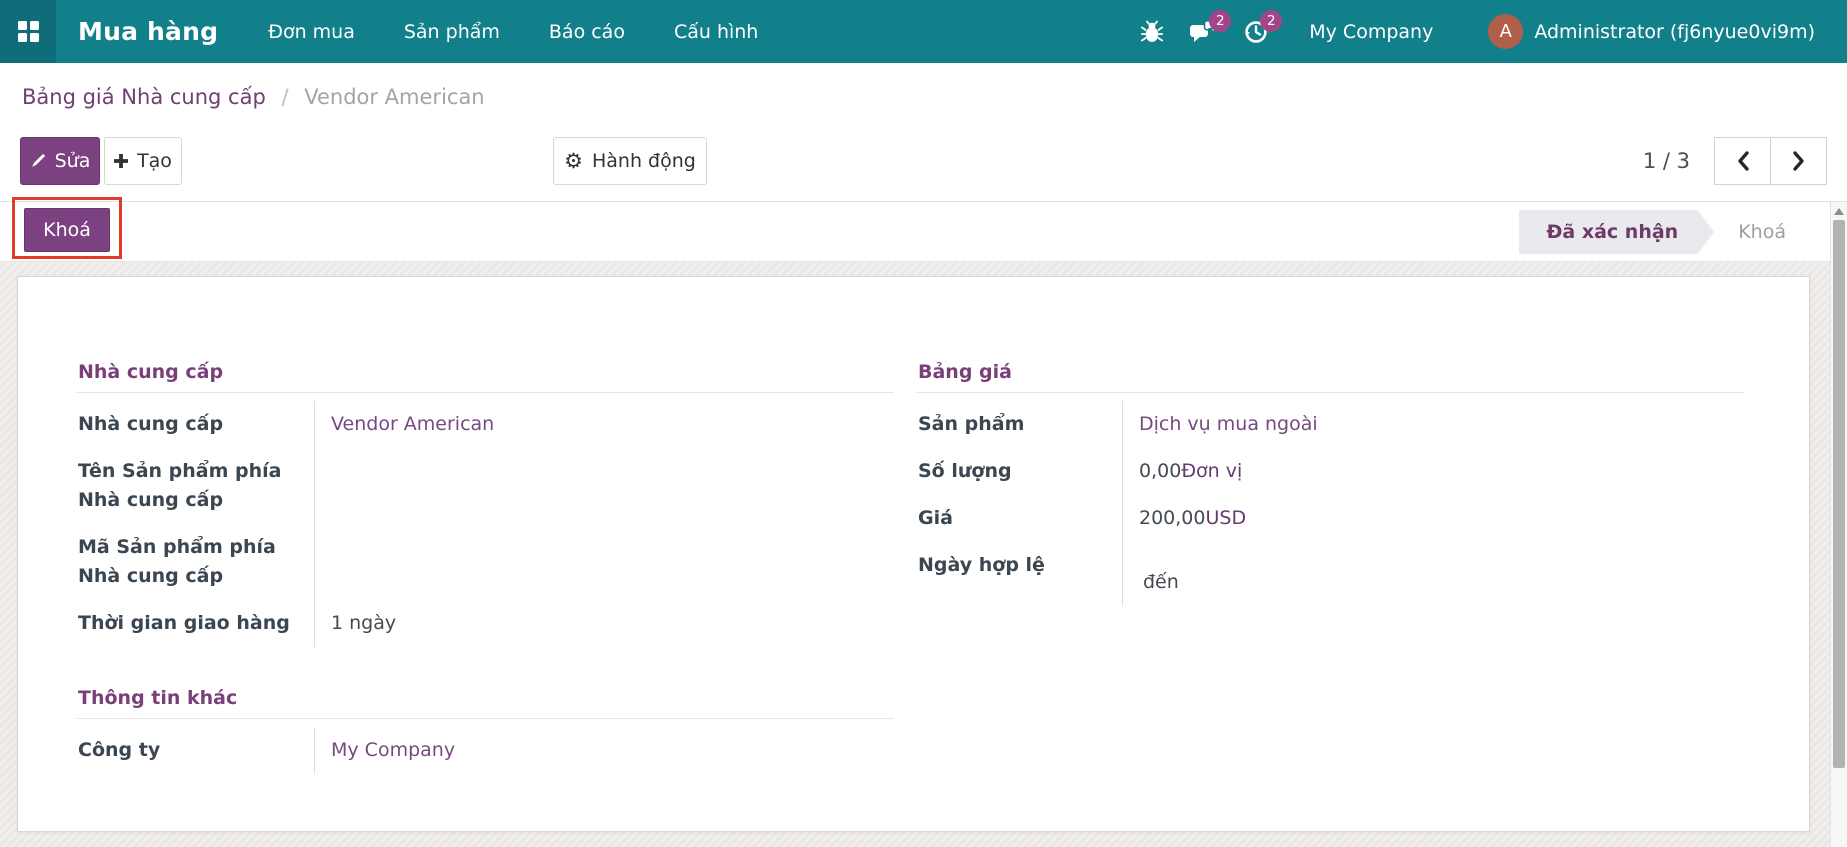 Image resolution: width=1847 pixels, height=847 pixels. What do you see at coordinates (604, 623) in the screenshot?
I see `field-value-delivery-lead-time: 1 ngày` at bounding box center [604, 623].